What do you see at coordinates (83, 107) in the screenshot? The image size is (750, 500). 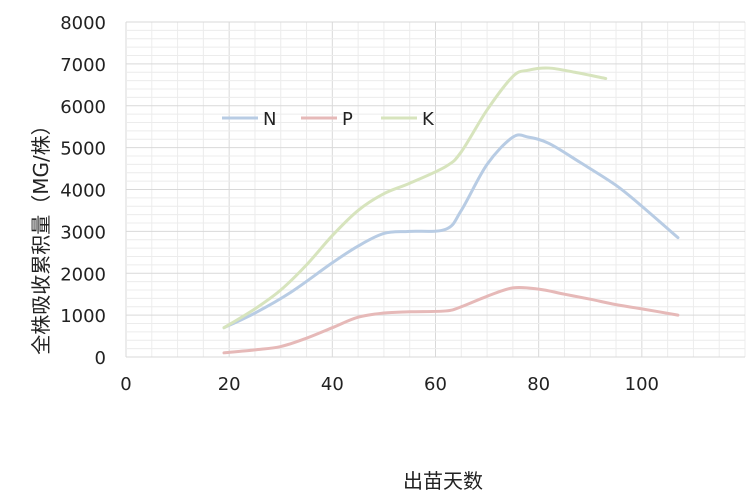 I see `y-tick-label: 6000` at bounding box center [83, 107].